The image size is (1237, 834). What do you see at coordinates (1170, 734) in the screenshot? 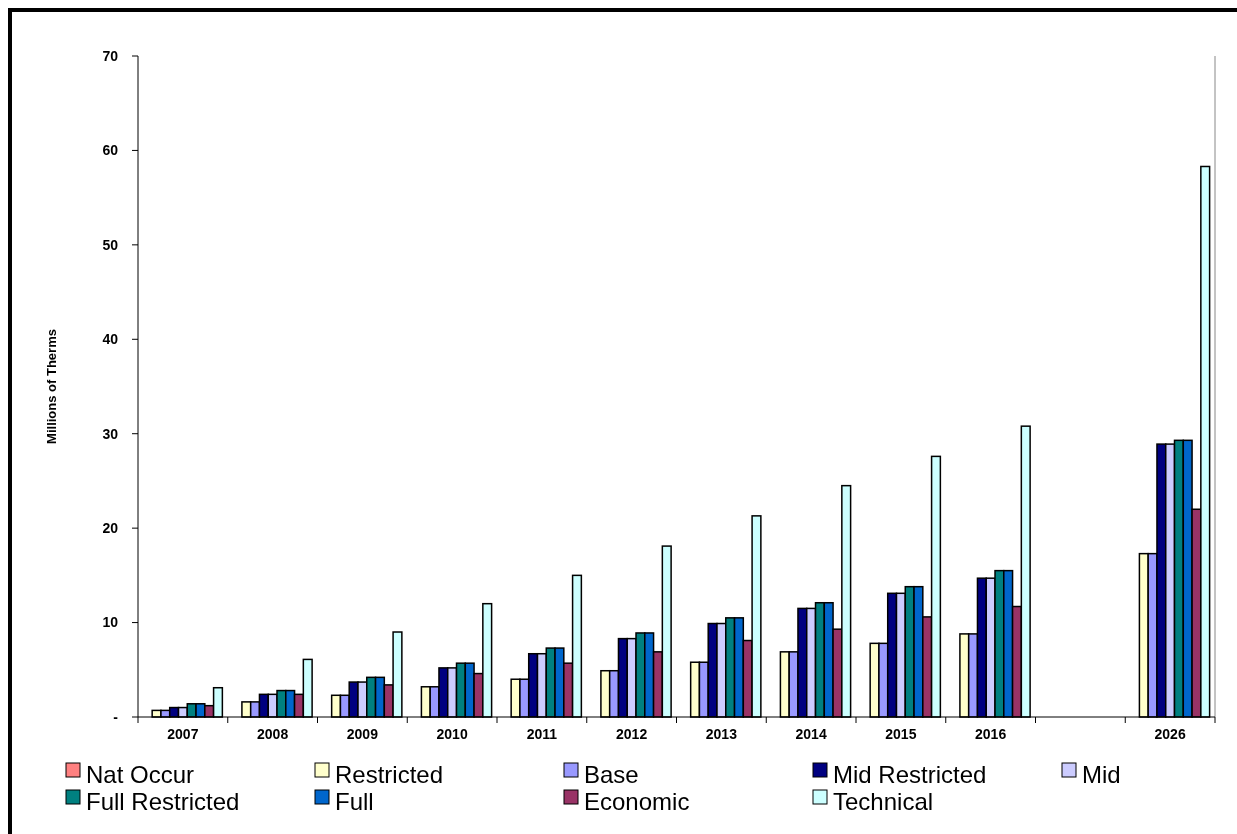
I see `x-tick-label: 2026` at bounding box center [1170, 734].